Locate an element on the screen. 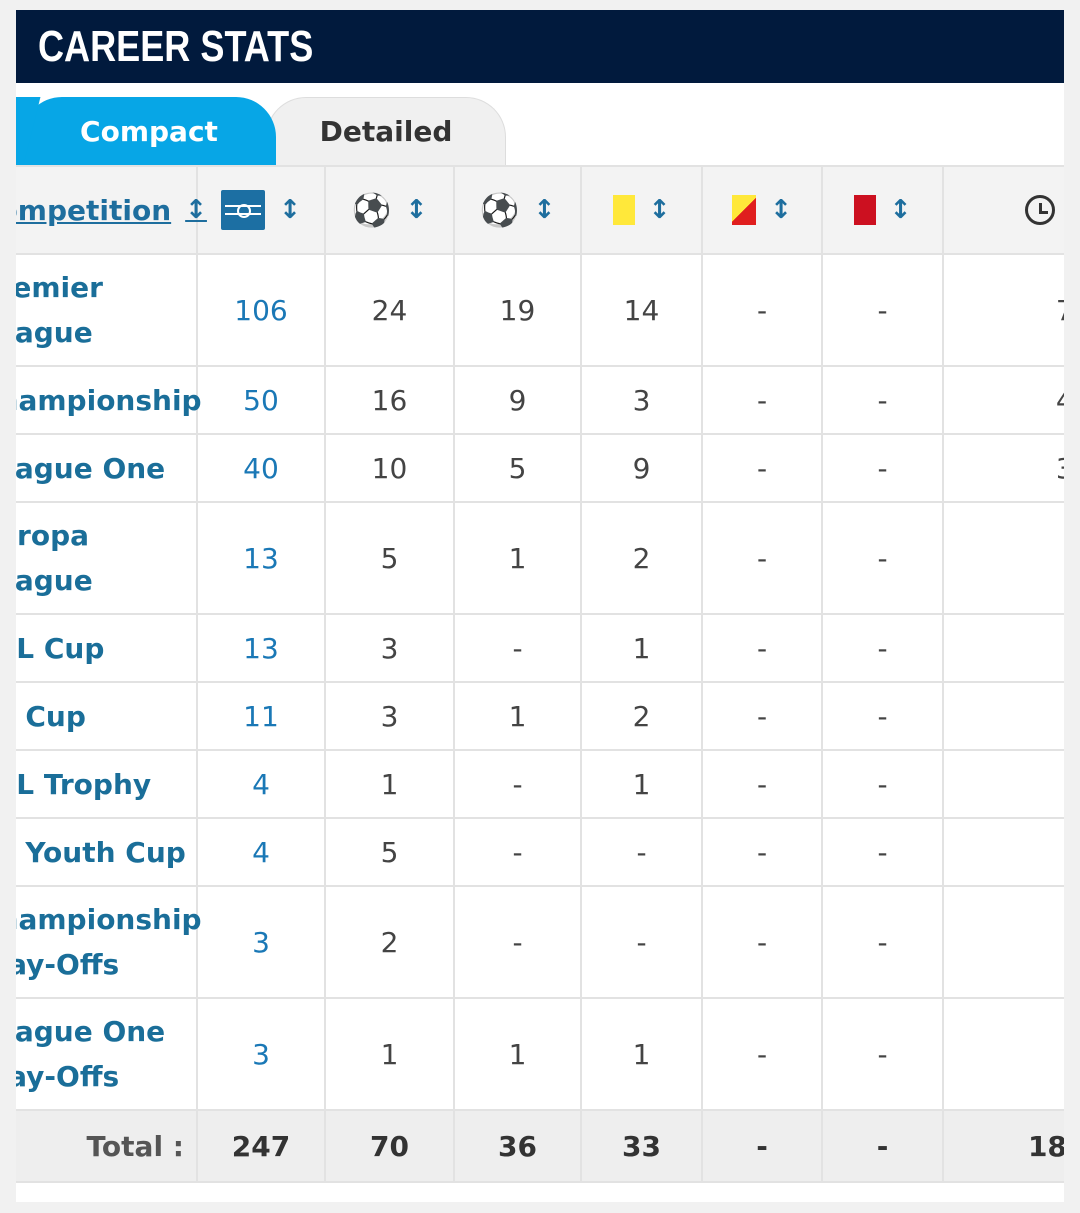 The width and height of the screenshot is (1080, 1213). appearances-link: 40 is located at coordinates (261, 468).